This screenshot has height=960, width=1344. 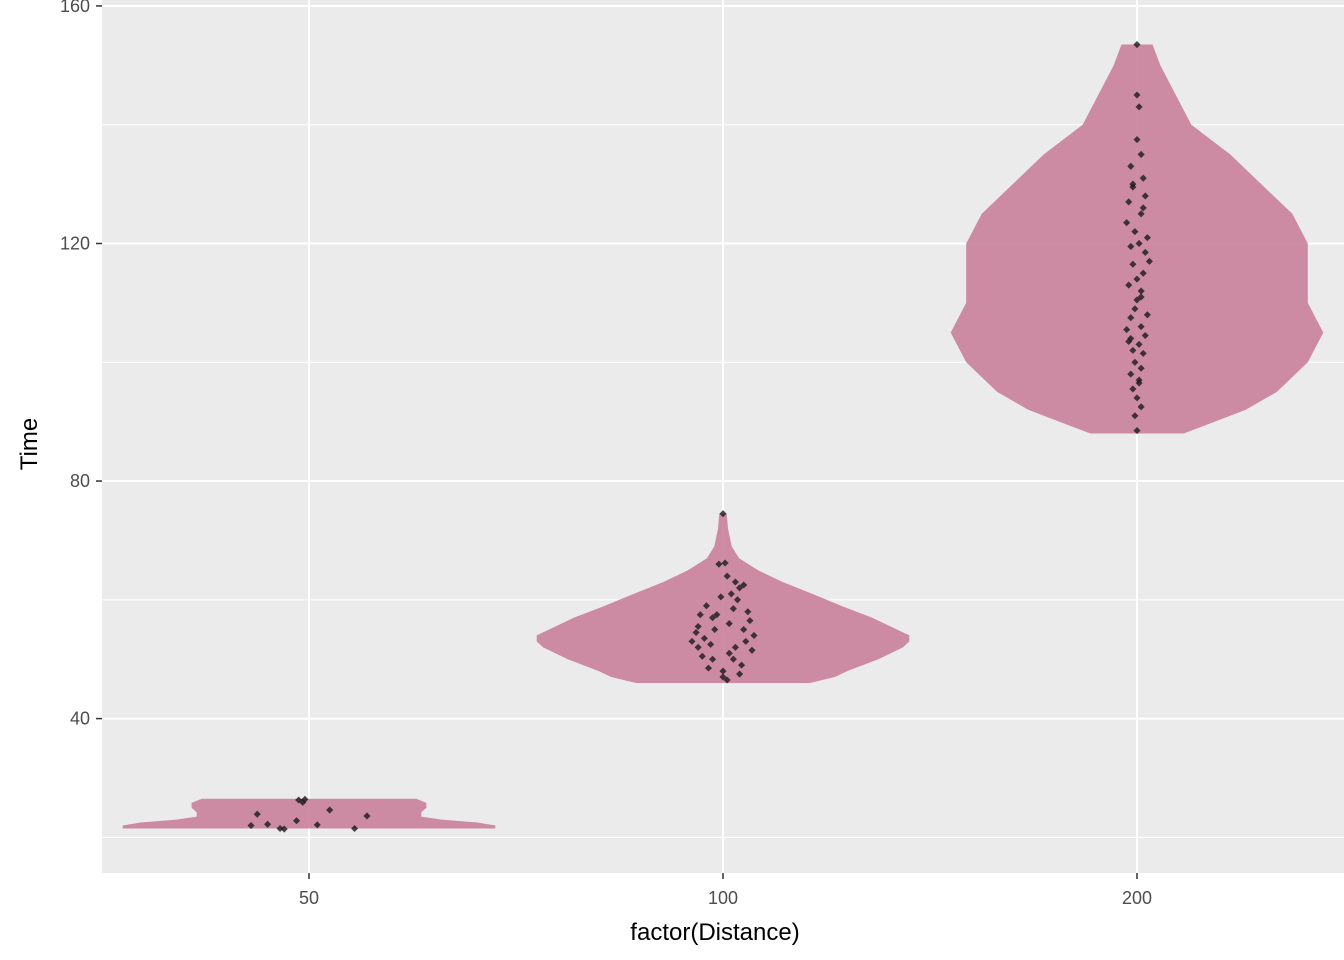 What do you see at coordinates (723, 898) in the screenshot?
I see `x-tick-label: 100` at bounding box center [723, 898].